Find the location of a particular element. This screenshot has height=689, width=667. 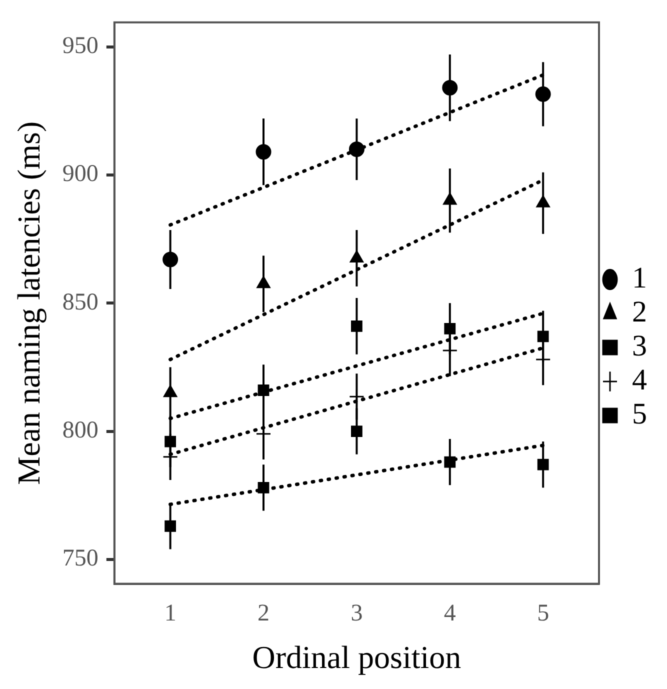

legend-label: 2 is located at coordinates (639, 311).